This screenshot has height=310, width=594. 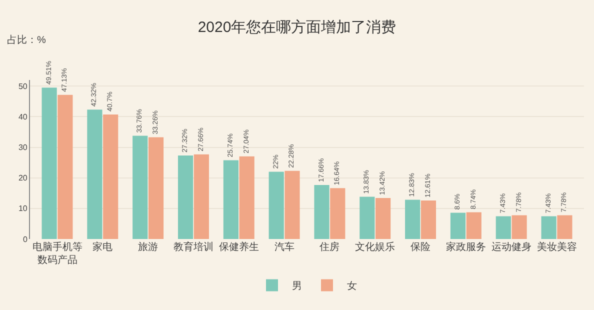 What do you see at coordinates (375, 247) in the screenshot?
I see `x-tick-label: 文化娱乐` at bounding box center [375, 247].